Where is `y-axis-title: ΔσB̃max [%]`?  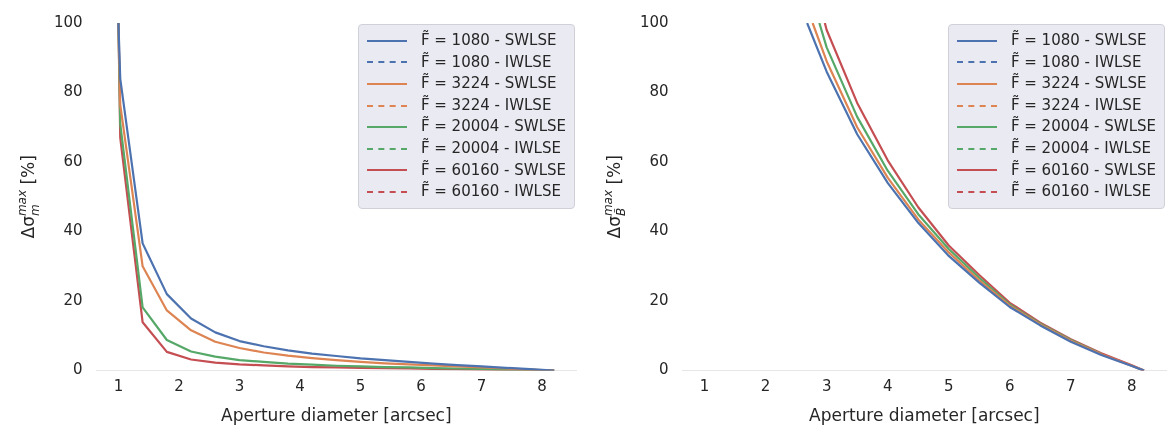 y-axis-title: ΔσB̃max [%] is located at coordinates (615, 197).